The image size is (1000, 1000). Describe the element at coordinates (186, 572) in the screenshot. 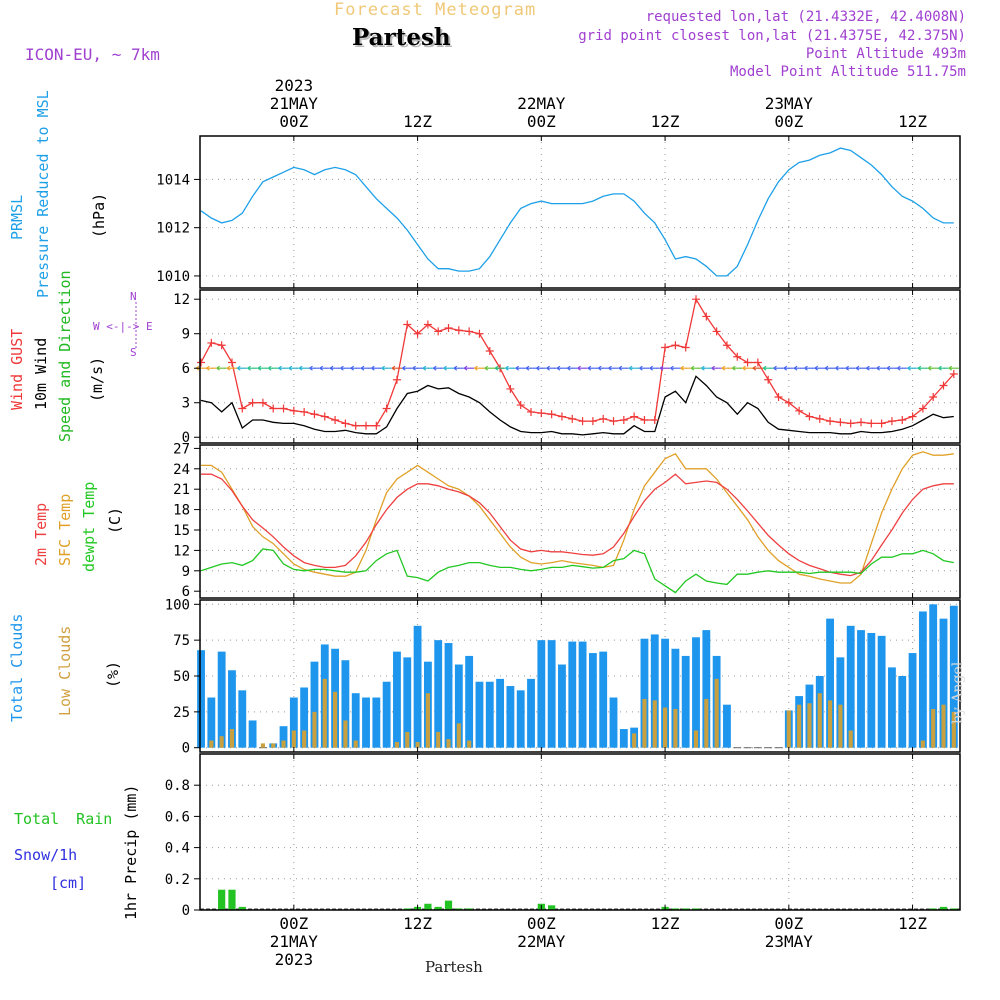

I see `y-tick-label: 9` at that location.